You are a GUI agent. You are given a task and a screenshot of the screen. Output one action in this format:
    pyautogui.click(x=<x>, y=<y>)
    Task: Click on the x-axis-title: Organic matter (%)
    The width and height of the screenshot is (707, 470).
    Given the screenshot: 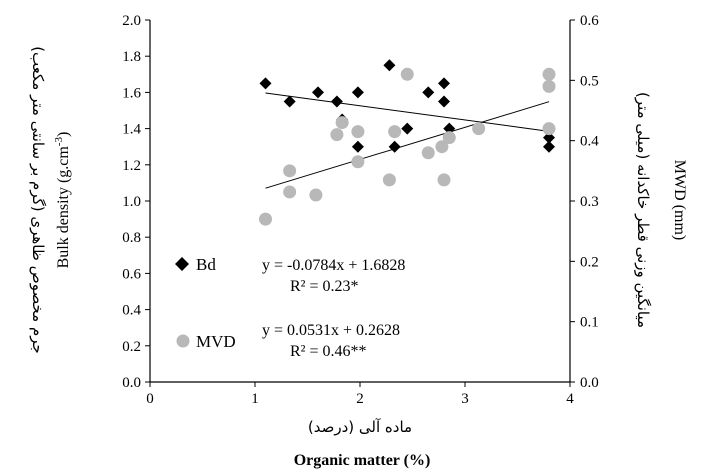 What is the action you would take?
    pyautogui.click(x=362, y=460)
    